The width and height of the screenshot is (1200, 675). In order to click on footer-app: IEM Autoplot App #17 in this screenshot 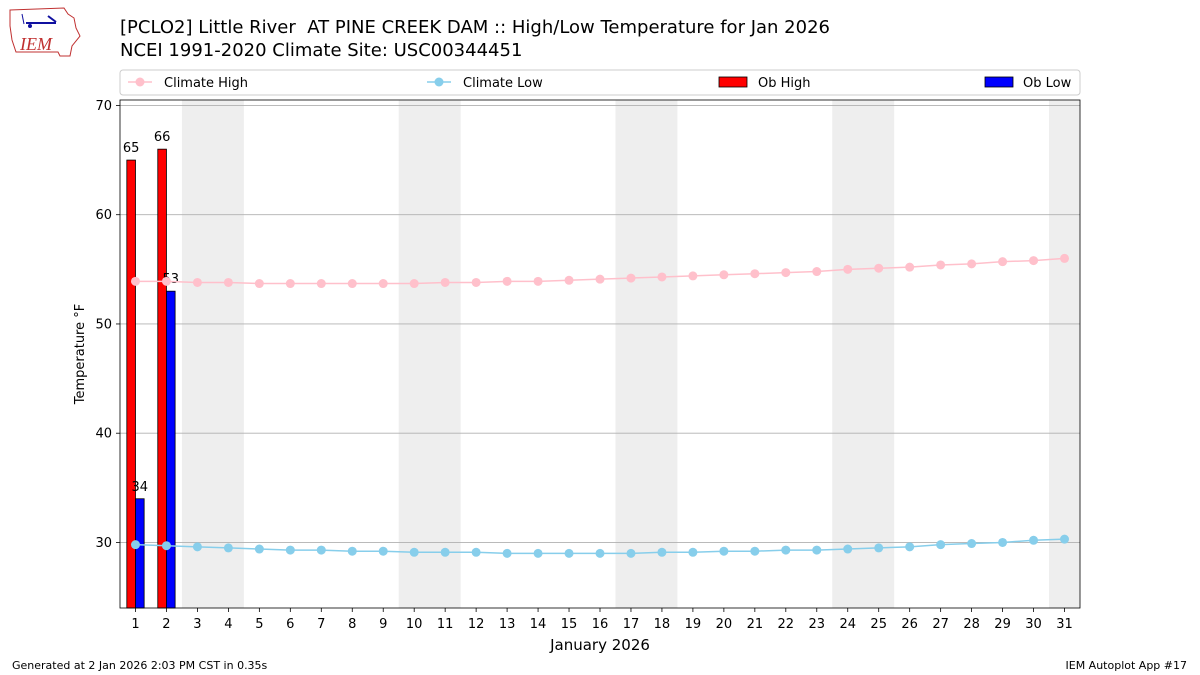, I will do `click(1126, 665)`.